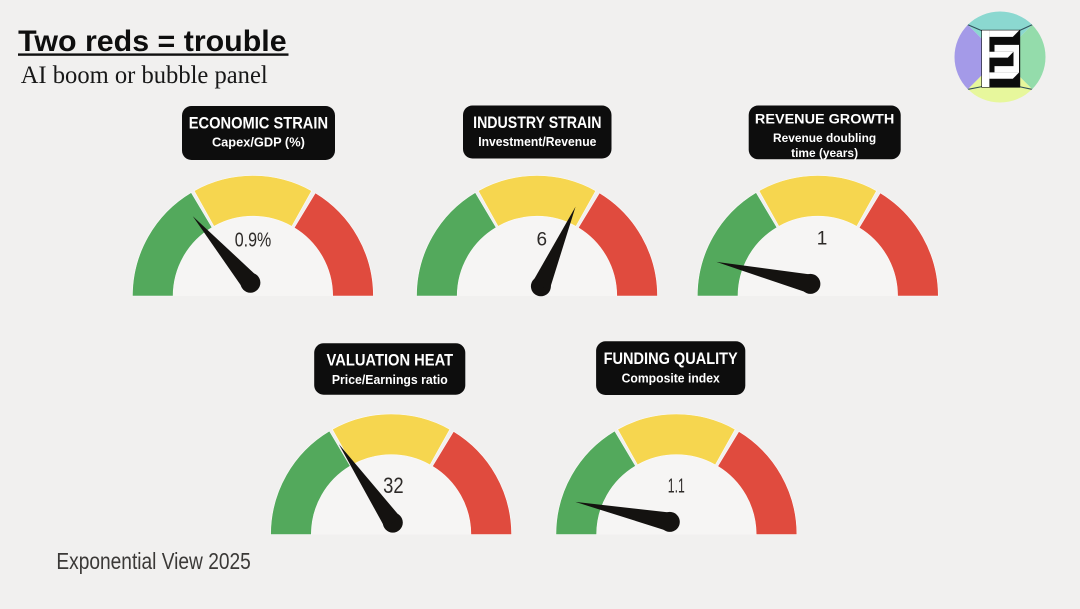  I want to click on svg-text: Capex/GDP (%), so click(258, 142).